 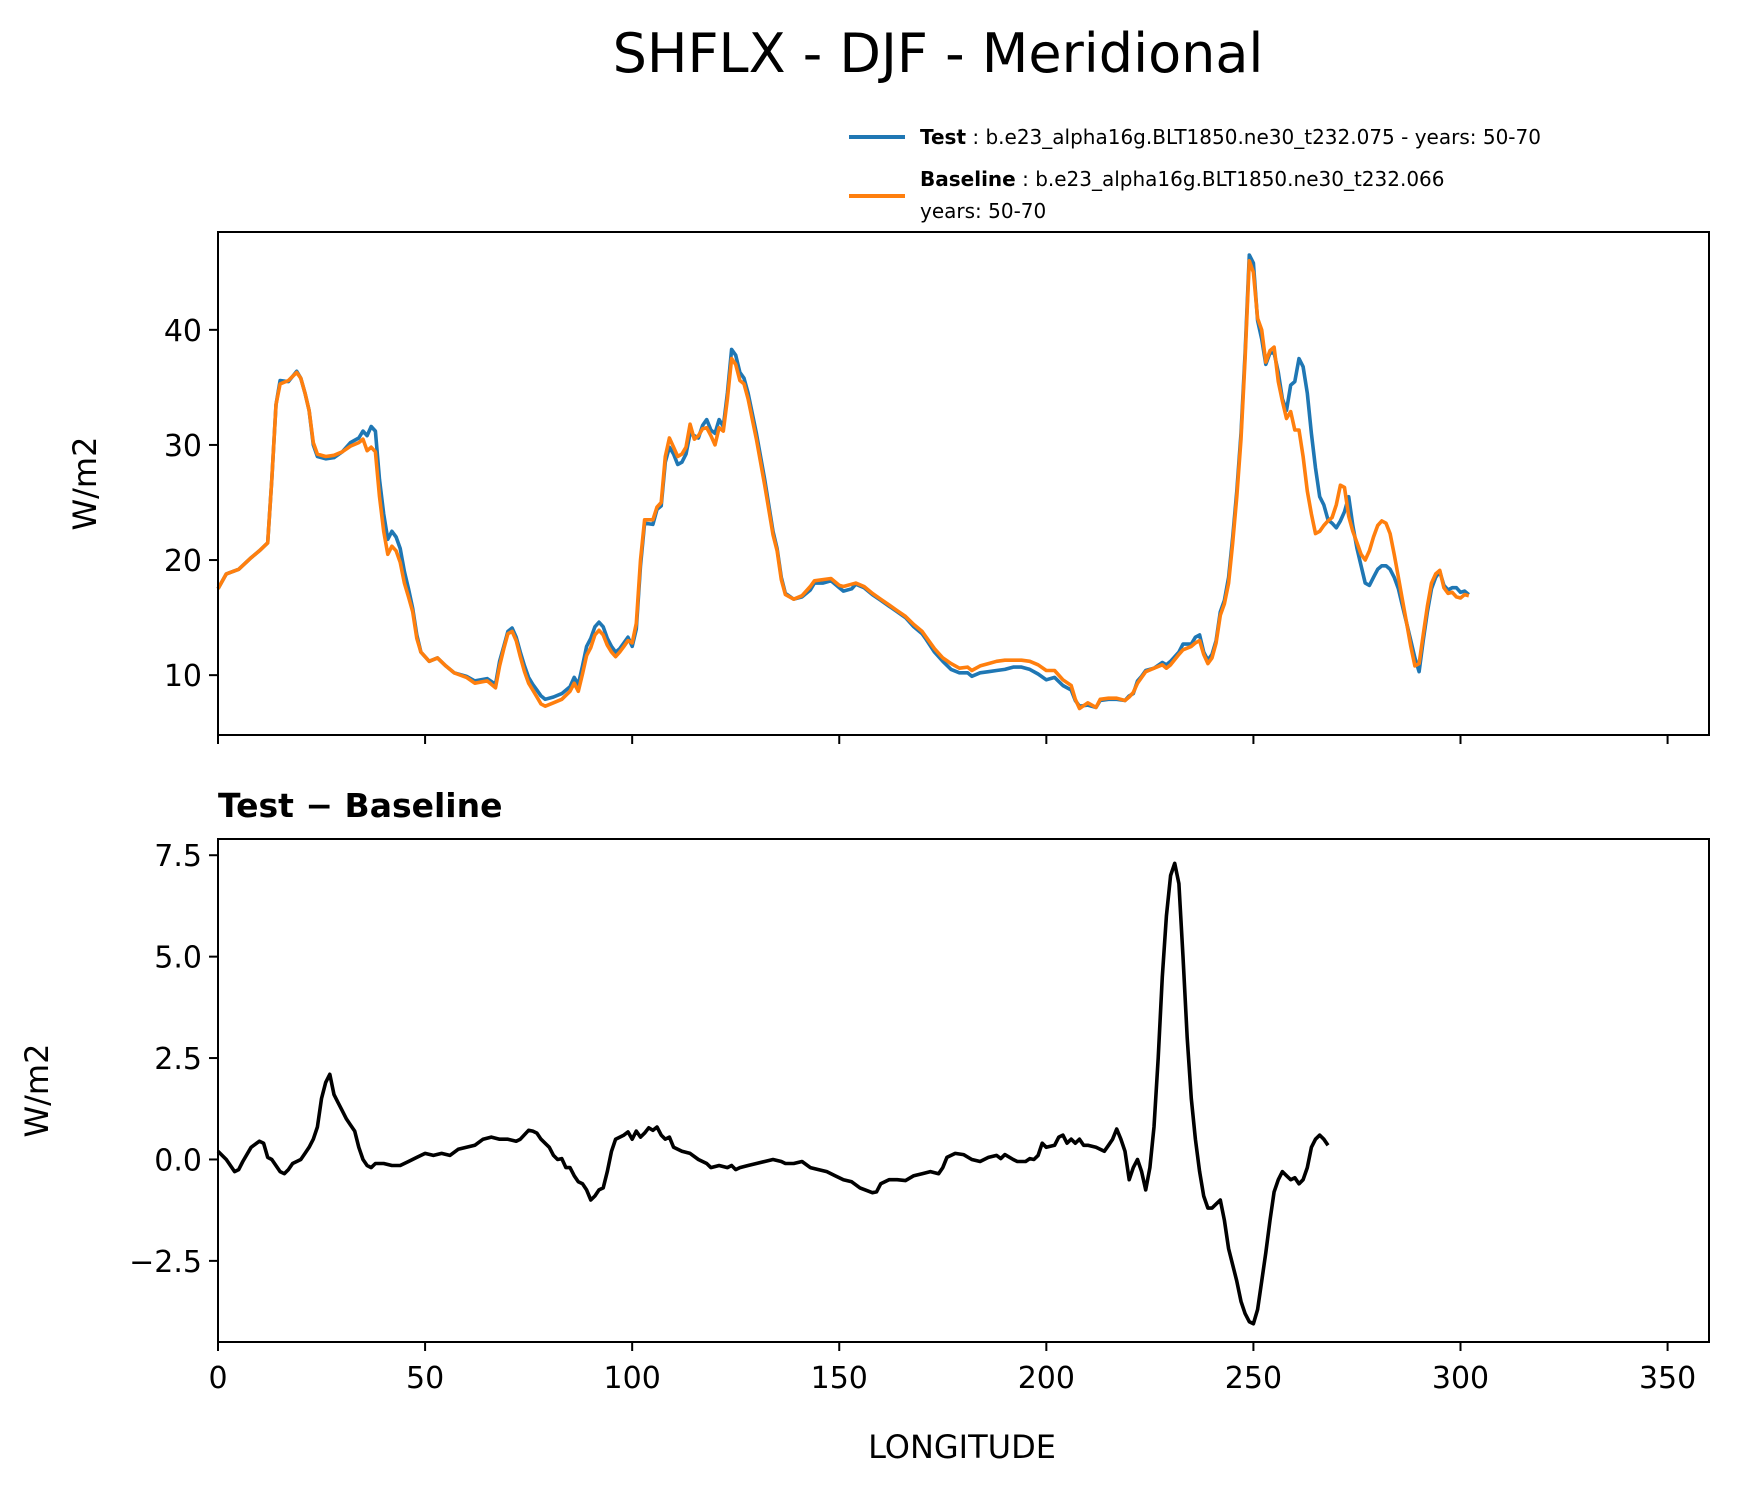 What do you see at coordinates (183, 676) in the screenshot?
I see `y-tick-label: 10` at bounding box center [183, 676].